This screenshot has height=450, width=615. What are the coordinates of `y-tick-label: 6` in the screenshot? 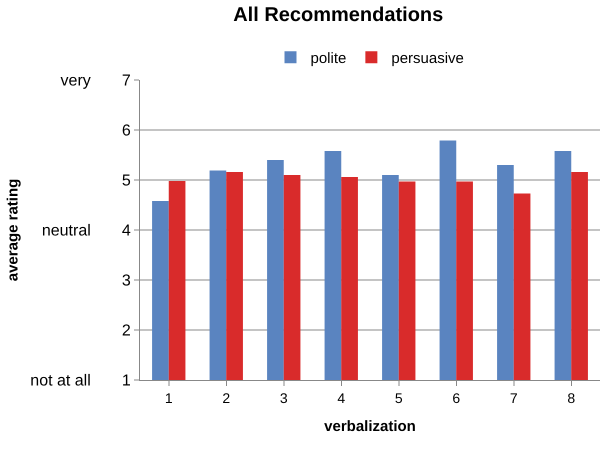 It's located at (126, 131).